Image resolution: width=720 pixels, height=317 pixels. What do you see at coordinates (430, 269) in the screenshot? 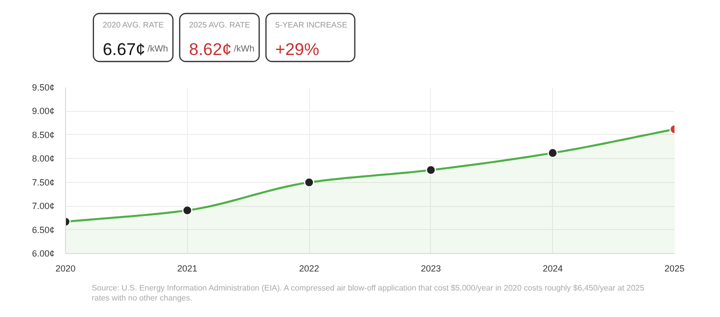
I see `x-tick-label: 2023` at bounding box center [430, 269].